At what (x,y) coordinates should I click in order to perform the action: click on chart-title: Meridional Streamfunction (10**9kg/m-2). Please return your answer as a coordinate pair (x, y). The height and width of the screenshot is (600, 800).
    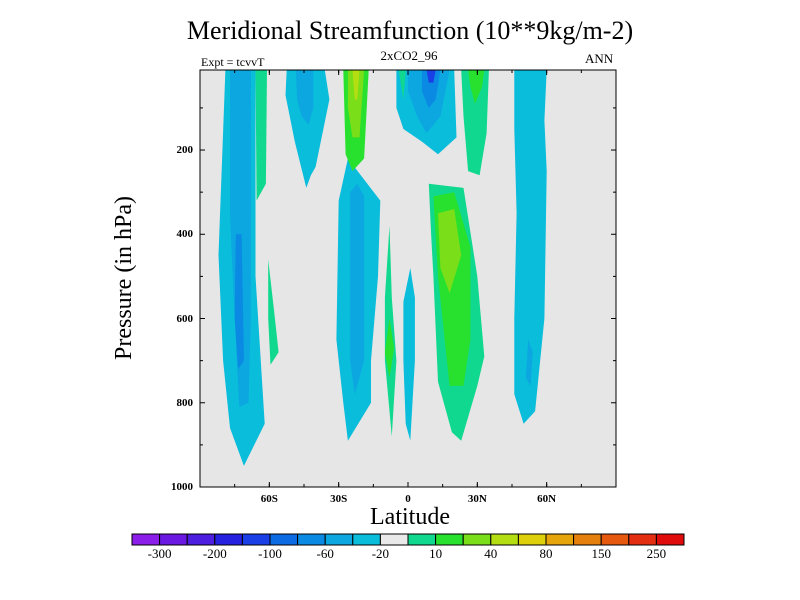
    Looking at the image, I should click on (410, 30).